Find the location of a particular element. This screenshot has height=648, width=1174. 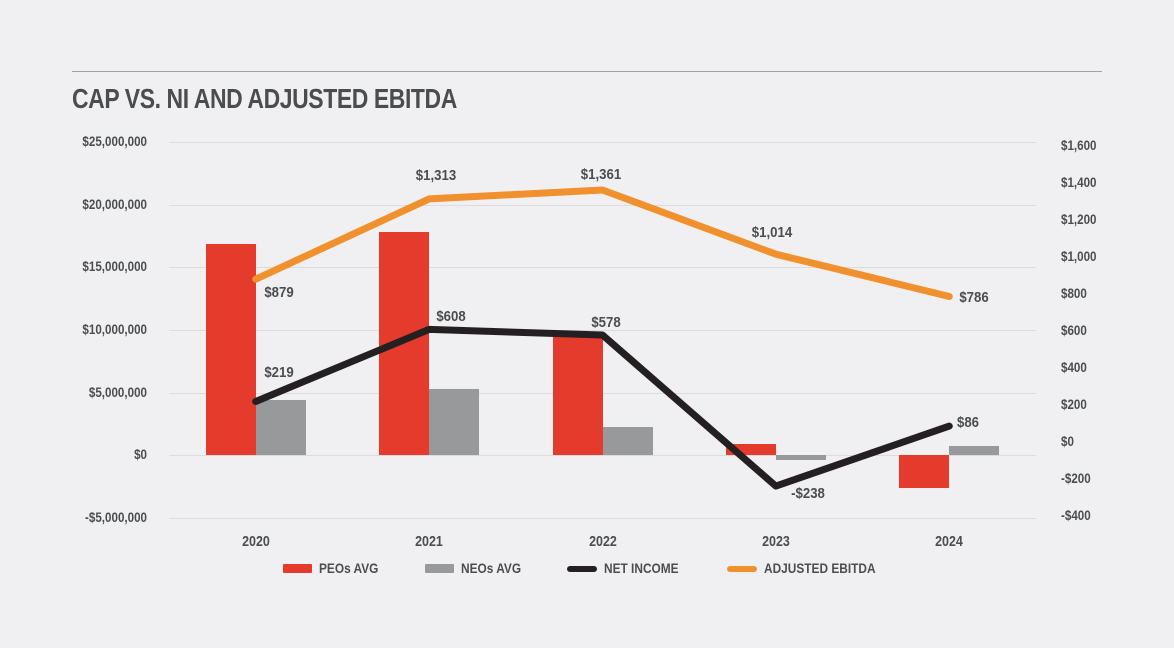

y-axis-right-tick: $600 is located at coordinates (1074, 330).